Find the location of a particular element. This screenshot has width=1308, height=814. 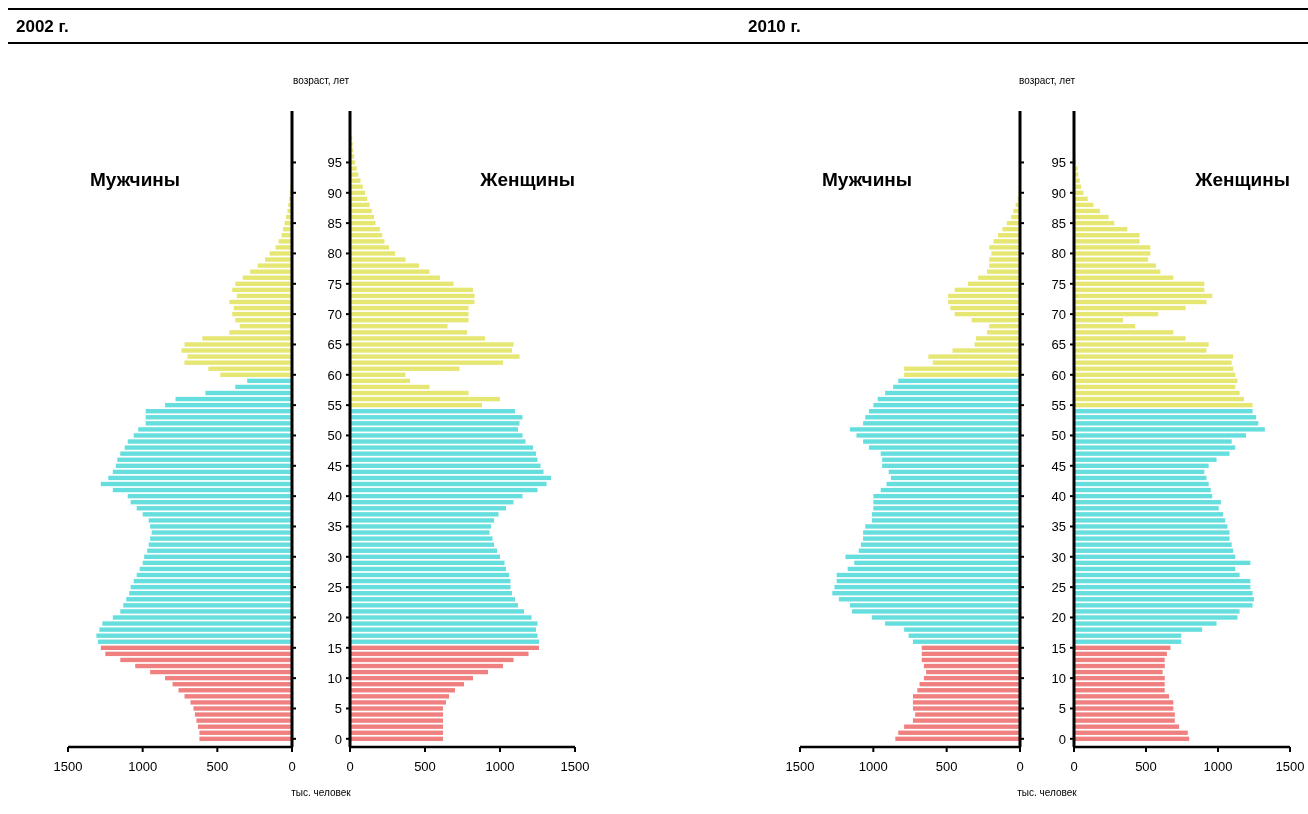

chart-title: 2002 г. is located at coordinates (42, 26).